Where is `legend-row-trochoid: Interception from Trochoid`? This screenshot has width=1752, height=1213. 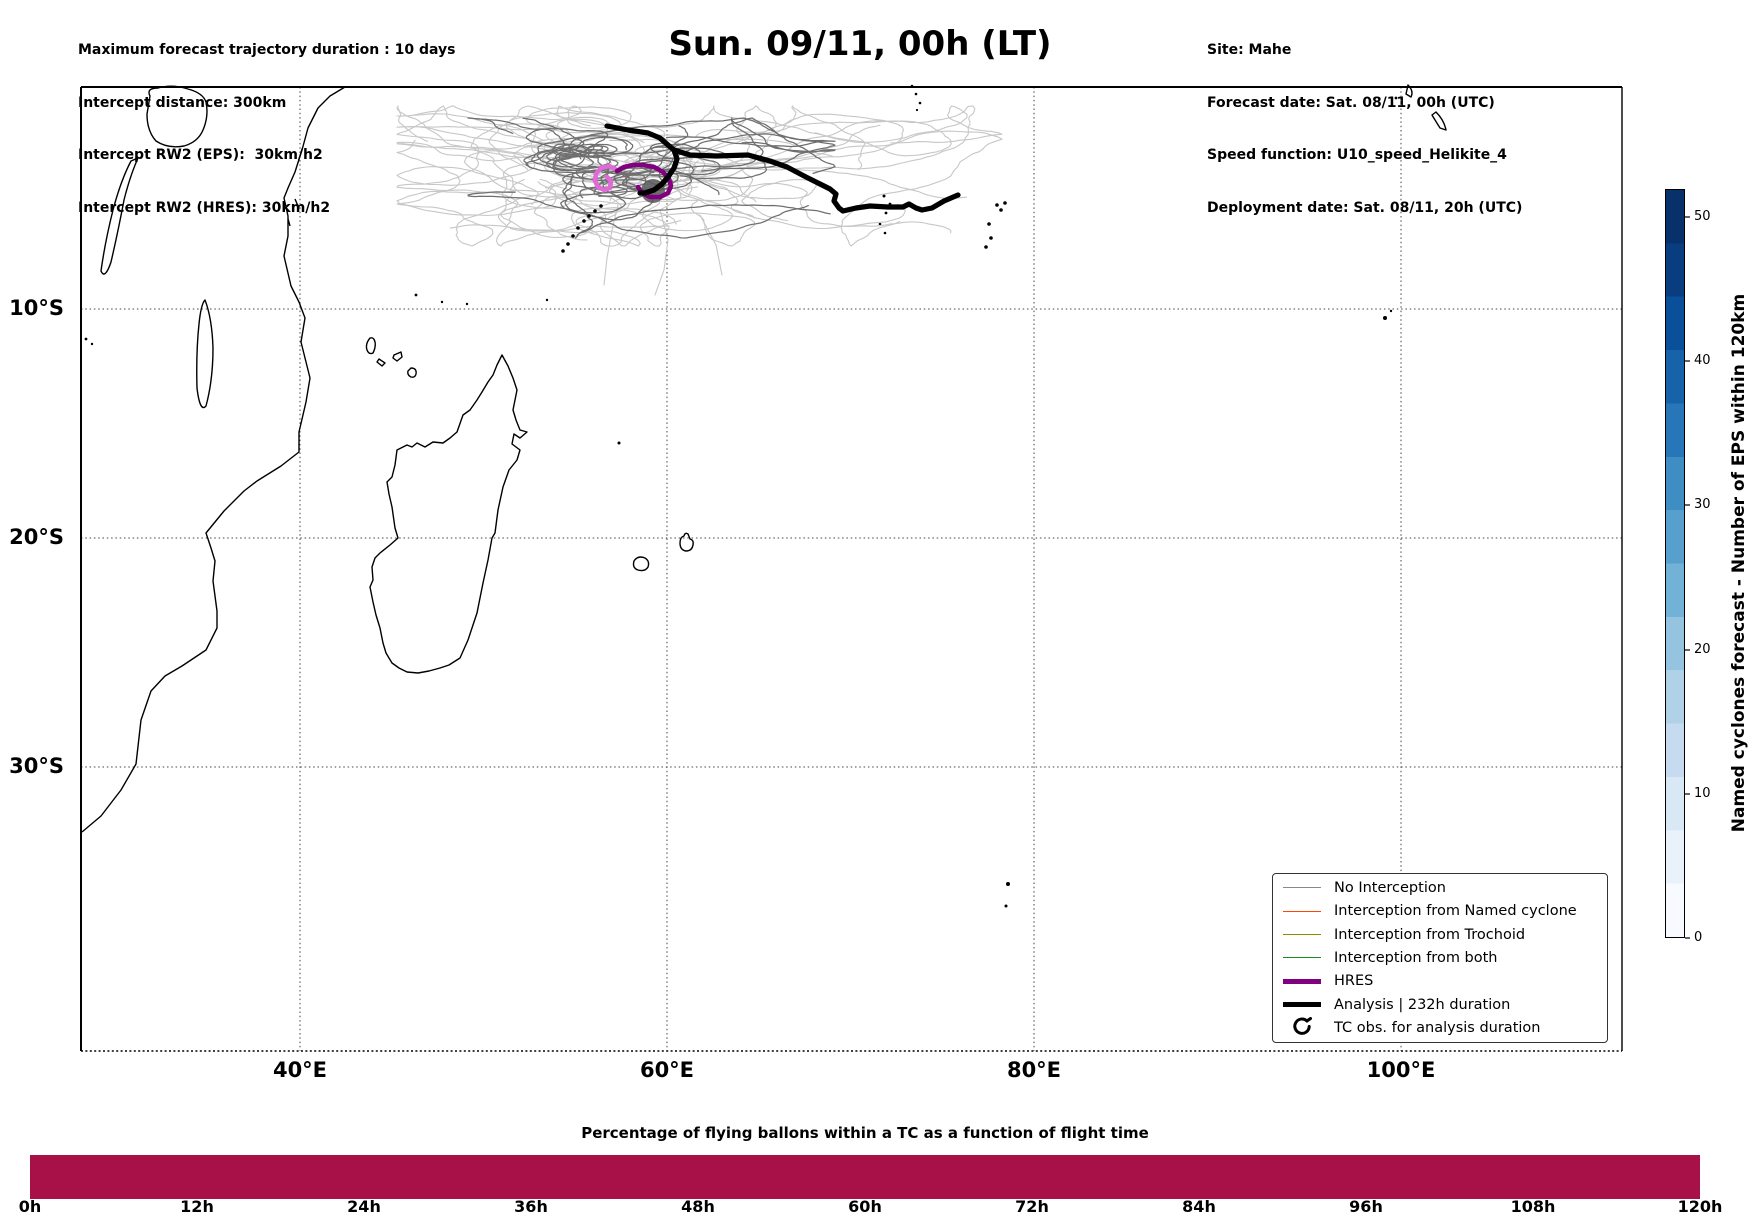 legend-row-trochoid: Interception from Trochoid is located at coordinates (1445, 934).